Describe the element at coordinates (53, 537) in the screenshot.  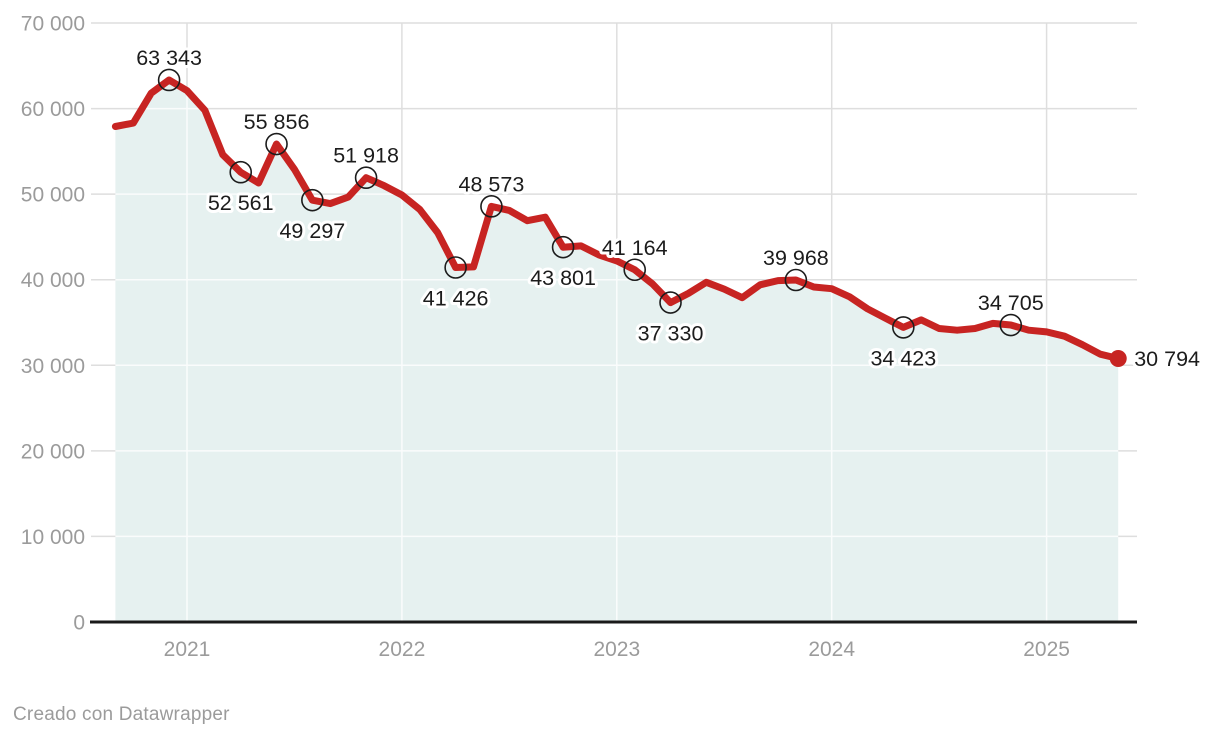
I see `y-tick-label: 10 000` at that location.